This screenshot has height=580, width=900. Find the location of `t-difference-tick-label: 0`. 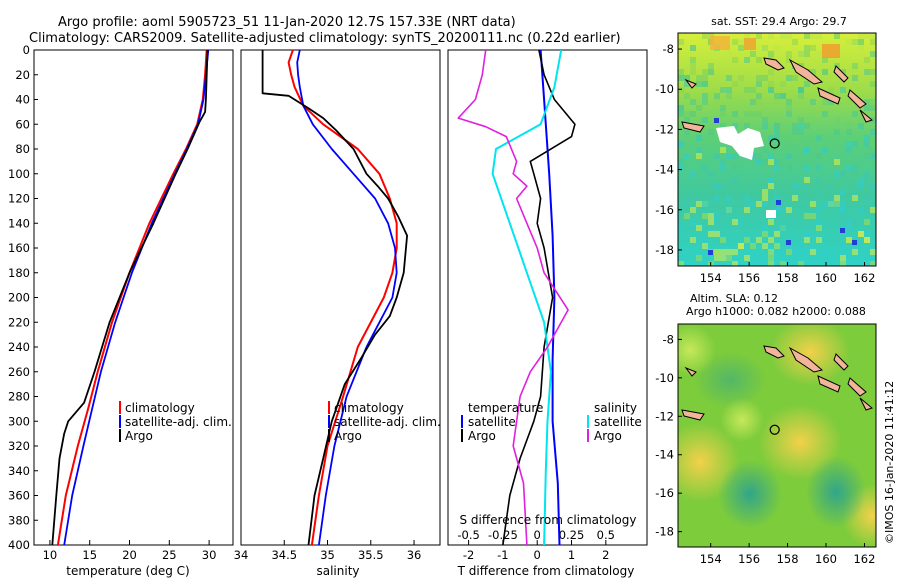

t-difference-tick-label: 0 is located at coordinates (537, 555).